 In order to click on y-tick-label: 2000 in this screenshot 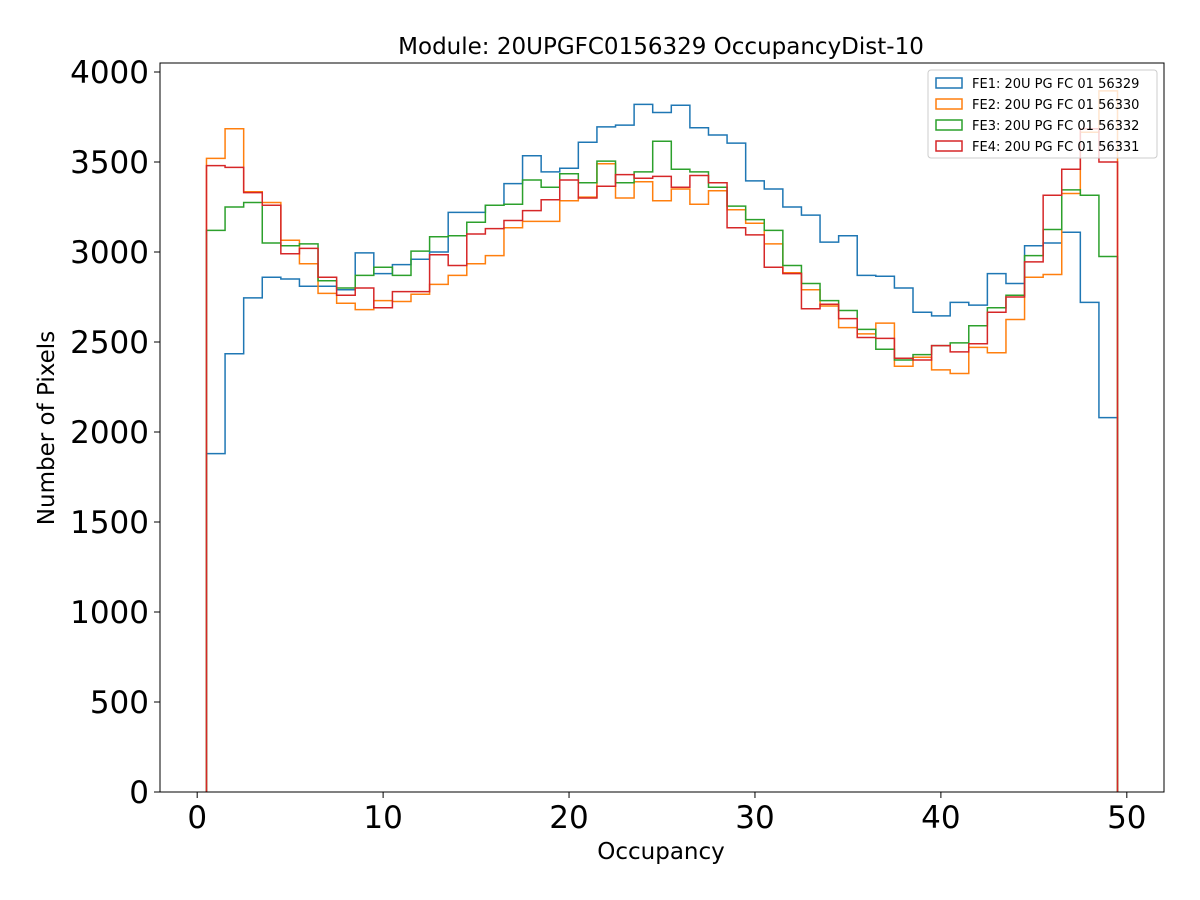, I will do `click(109, 433)`.